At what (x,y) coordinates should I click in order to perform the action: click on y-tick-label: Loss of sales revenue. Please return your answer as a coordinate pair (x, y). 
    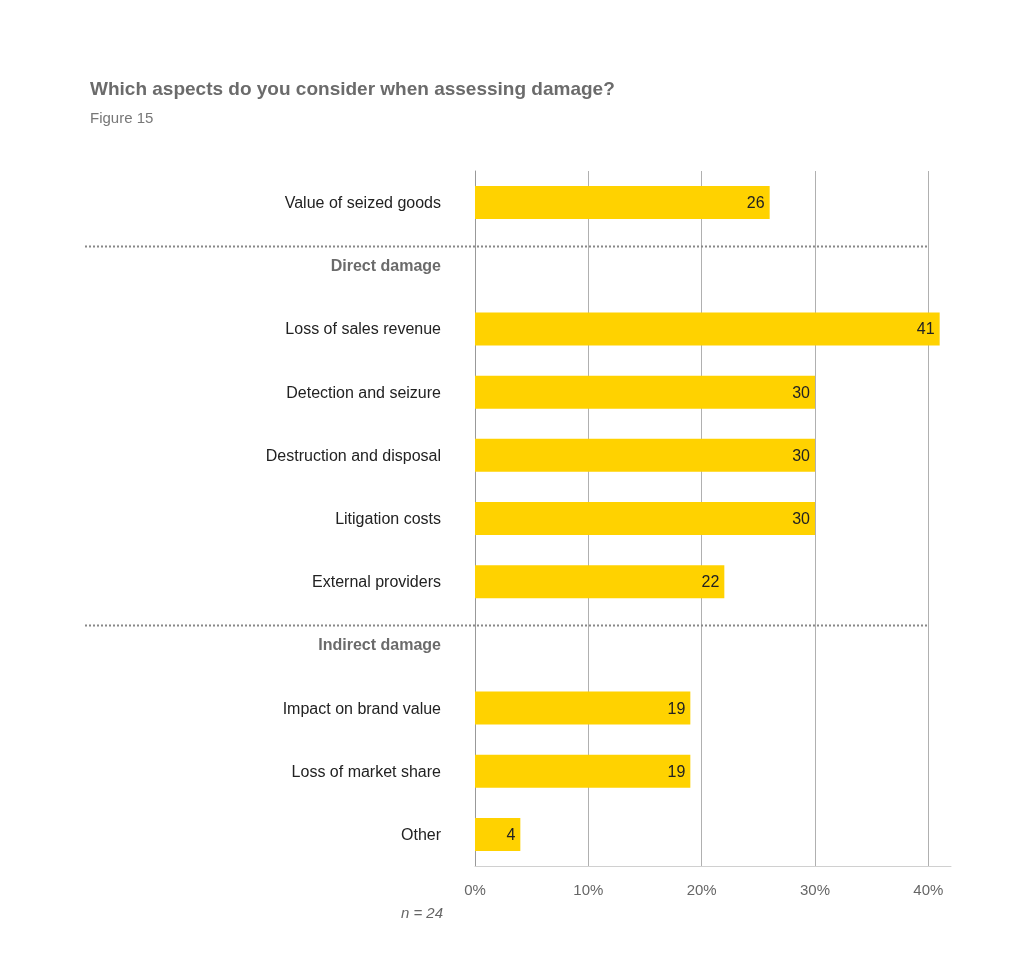
    Looking at the image, I should click on (363, 329).